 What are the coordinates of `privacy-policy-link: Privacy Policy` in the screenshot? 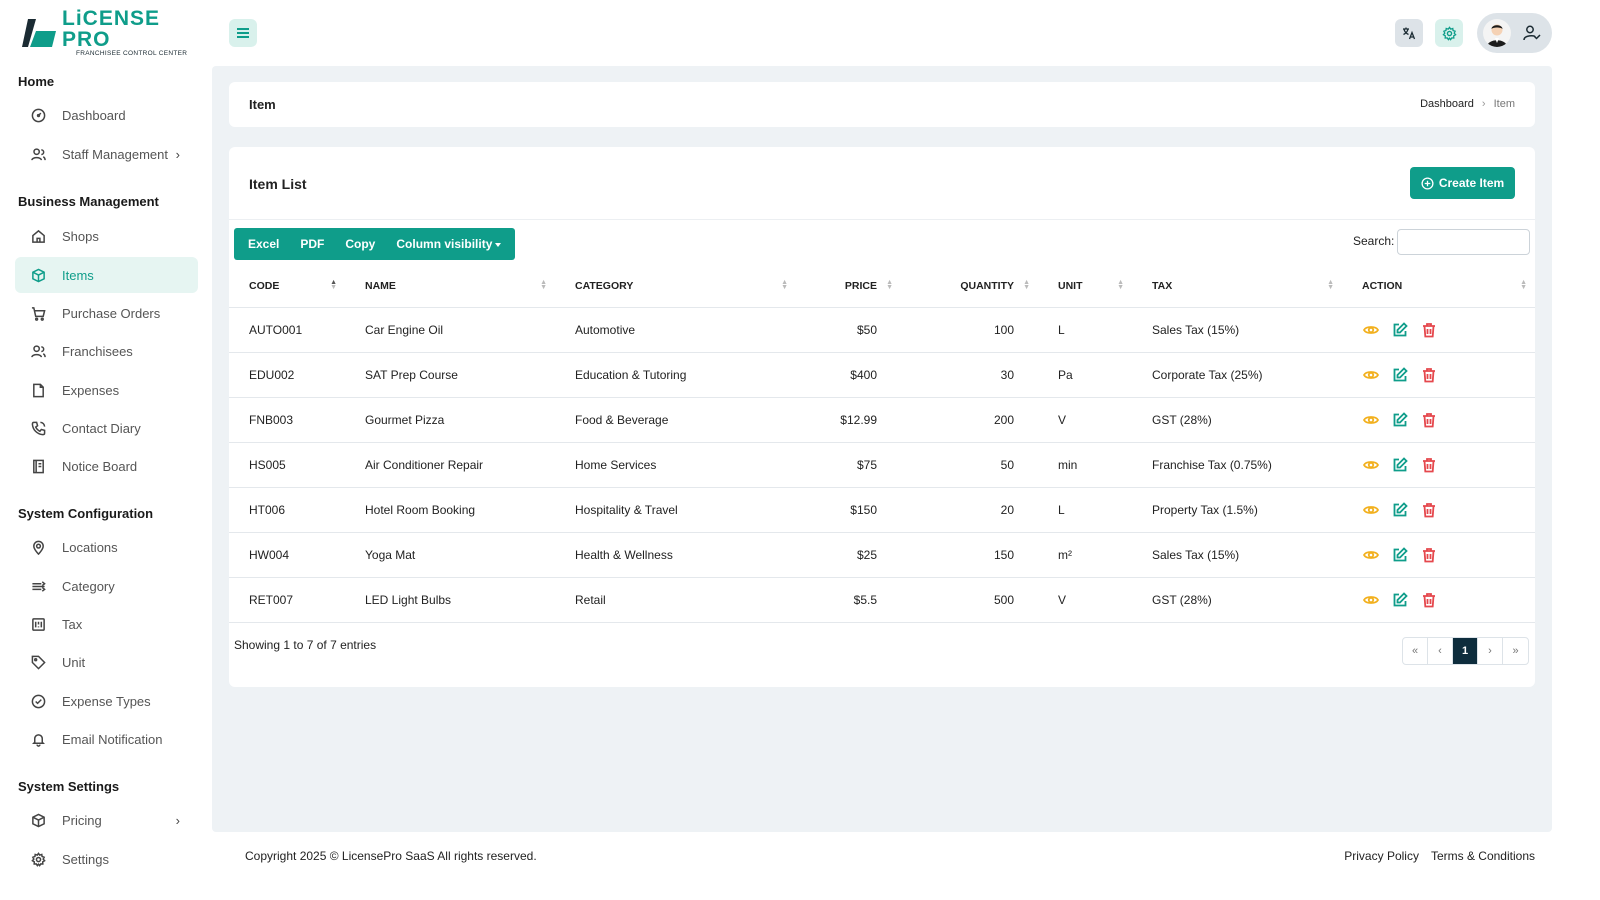 It's located at (1381, 856).